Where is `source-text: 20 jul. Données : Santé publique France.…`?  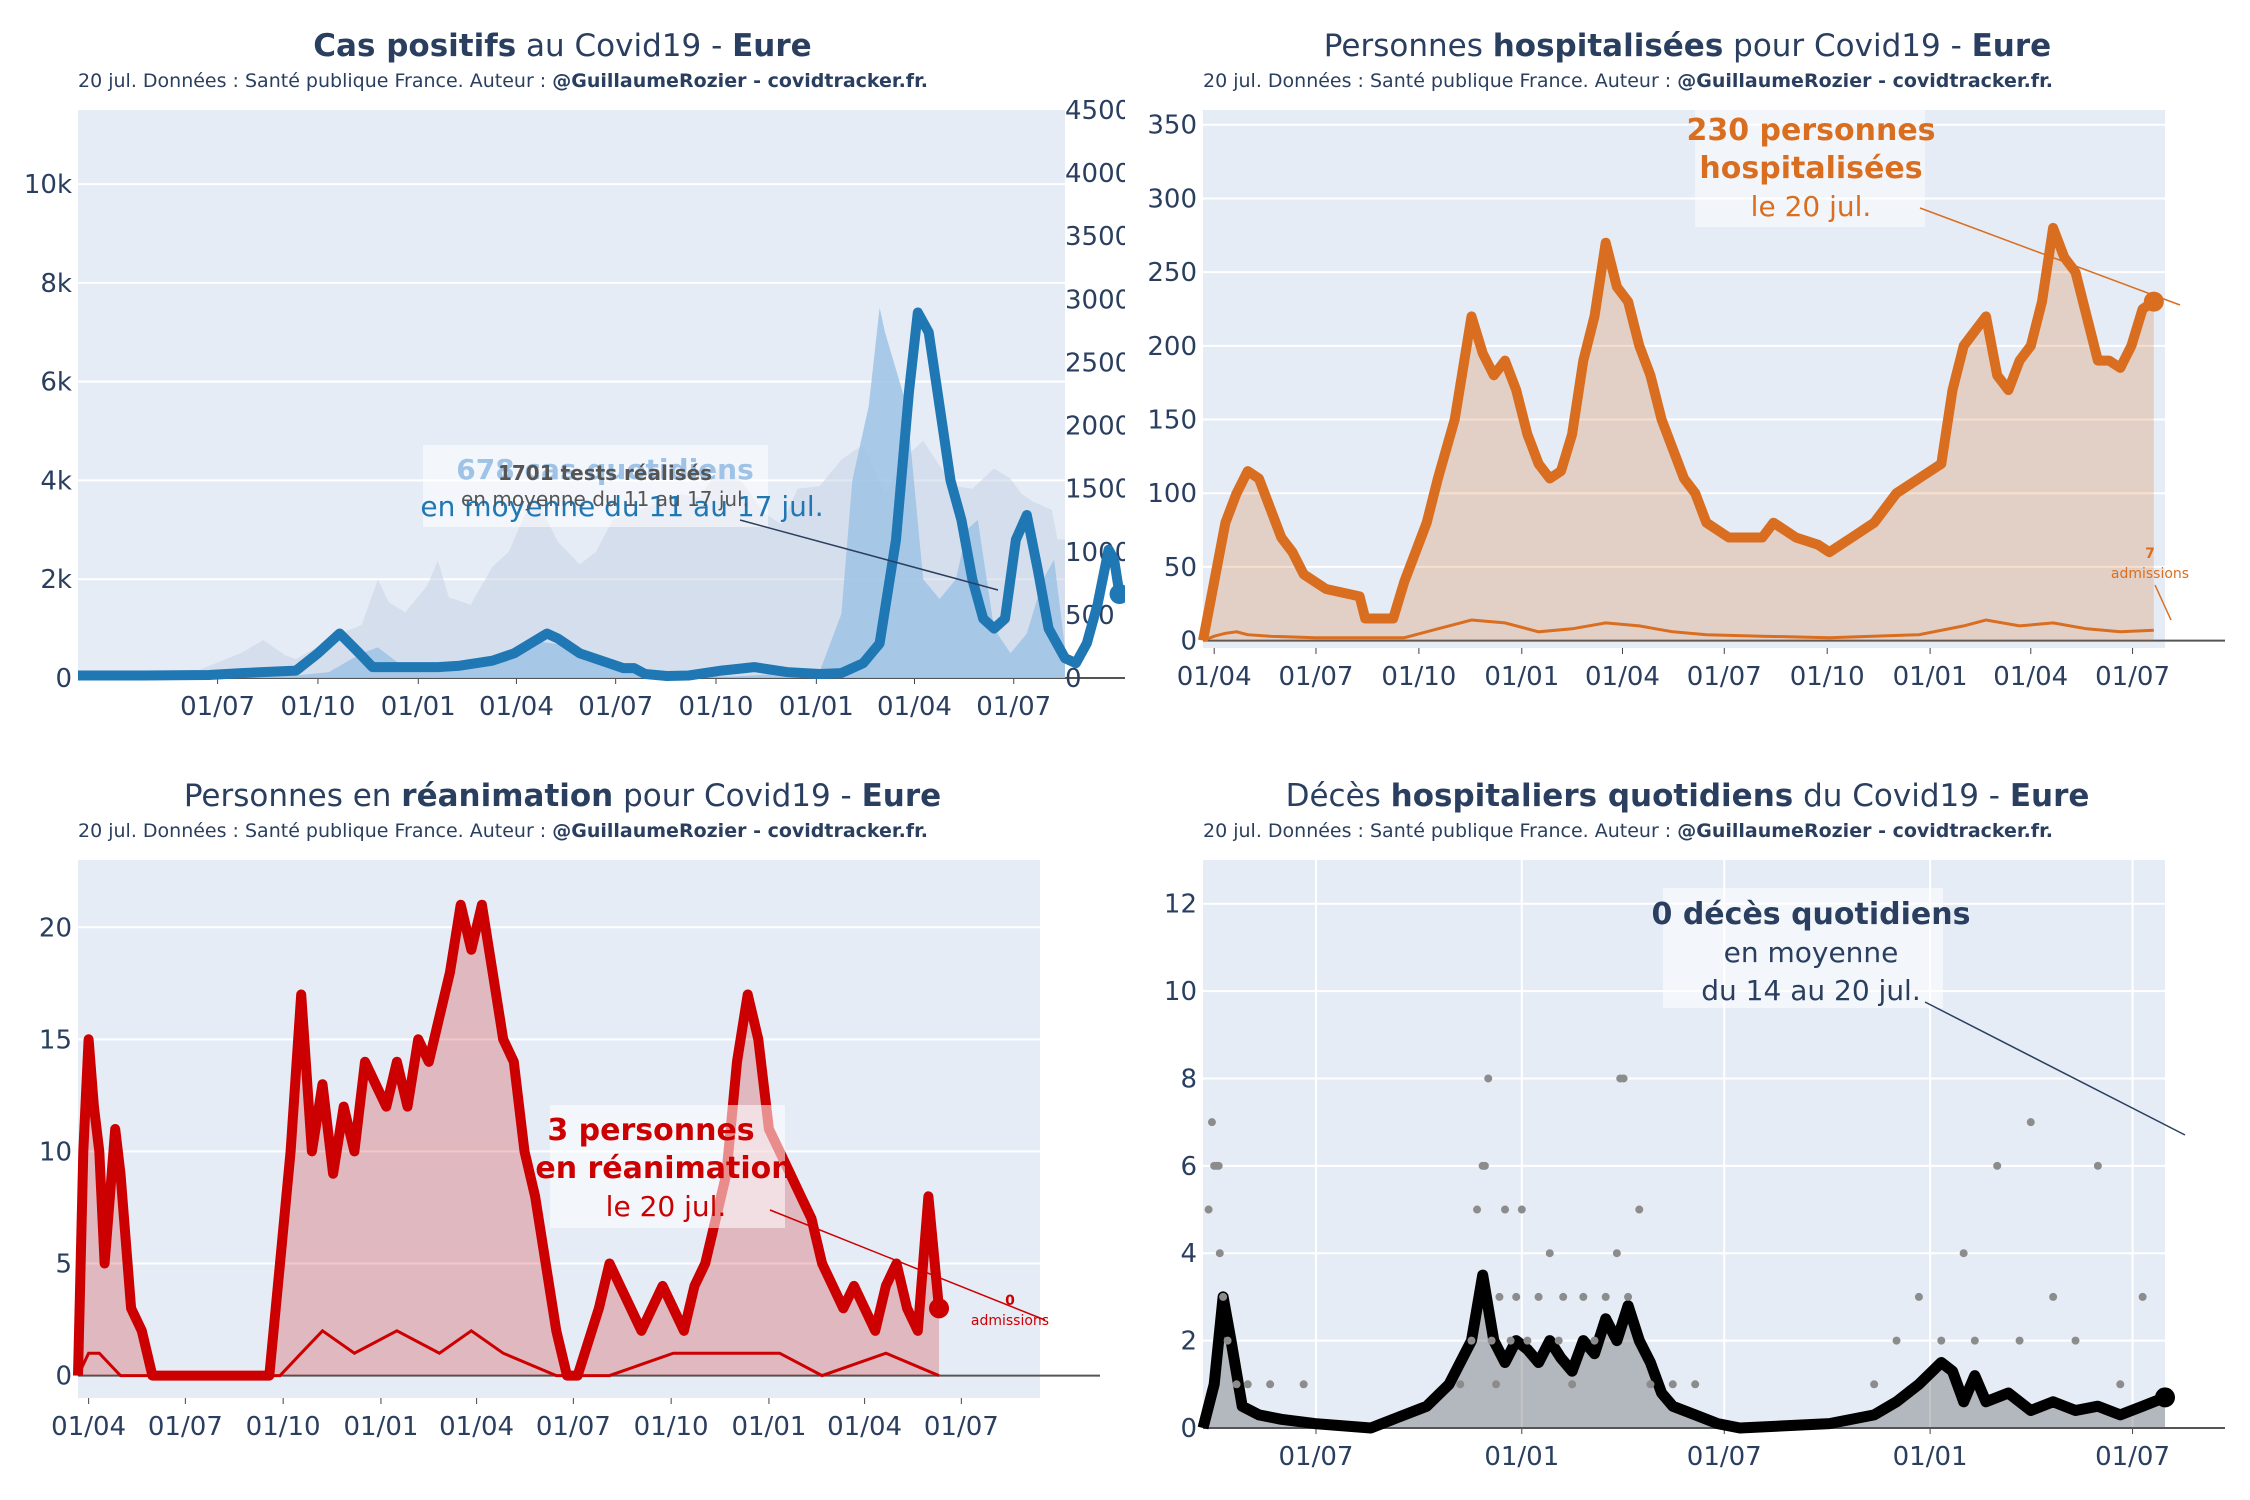 source-text: 20 jul. Données : Santé publique France.… is located at coordinates (315, 81).